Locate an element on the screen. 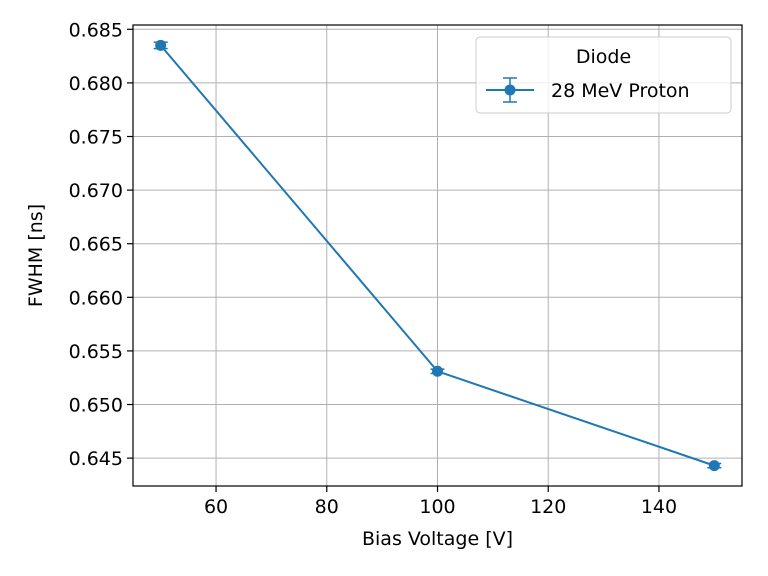 This screenshot has height=576, width=768. x-tick-label: 140 is located at coordinates (659, 507).